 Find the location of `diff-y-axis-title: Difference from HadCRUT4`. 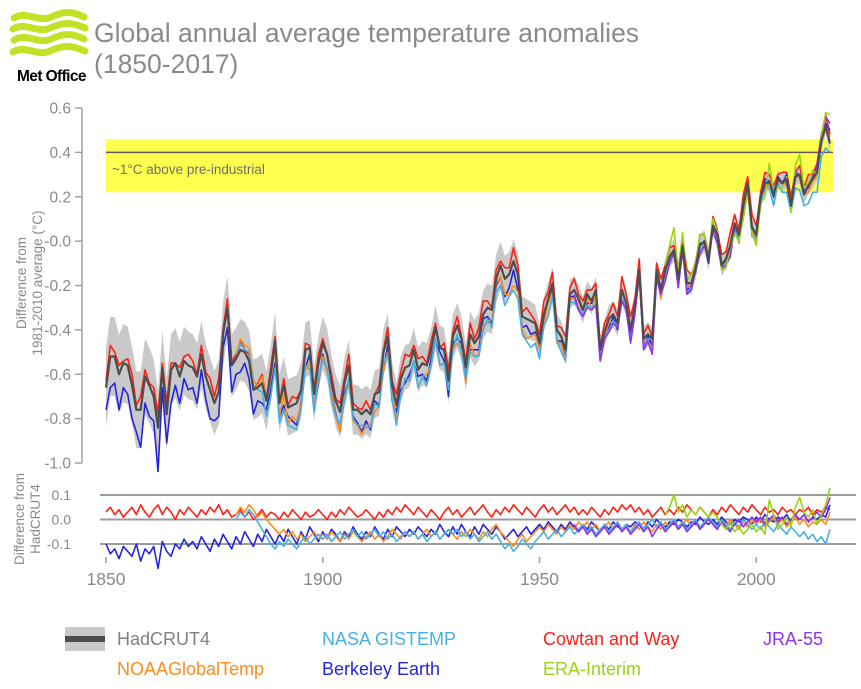

diff-y-axis-title: Difference from HadCRUT4 is located at coordinates (28, 519).